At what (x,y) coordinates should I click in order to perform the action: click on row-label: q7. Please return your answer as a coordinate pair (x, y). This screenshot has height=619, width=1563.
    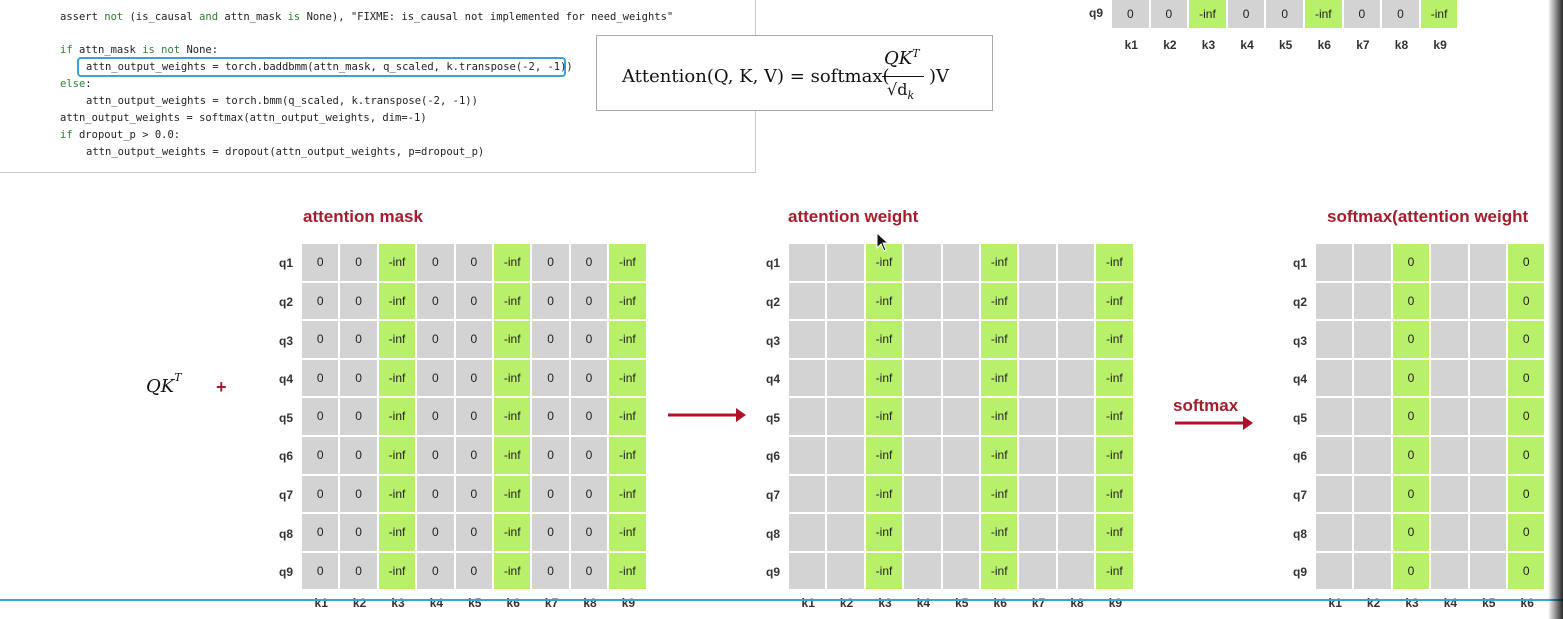
    Looking at the image, I should click on (285, 494).